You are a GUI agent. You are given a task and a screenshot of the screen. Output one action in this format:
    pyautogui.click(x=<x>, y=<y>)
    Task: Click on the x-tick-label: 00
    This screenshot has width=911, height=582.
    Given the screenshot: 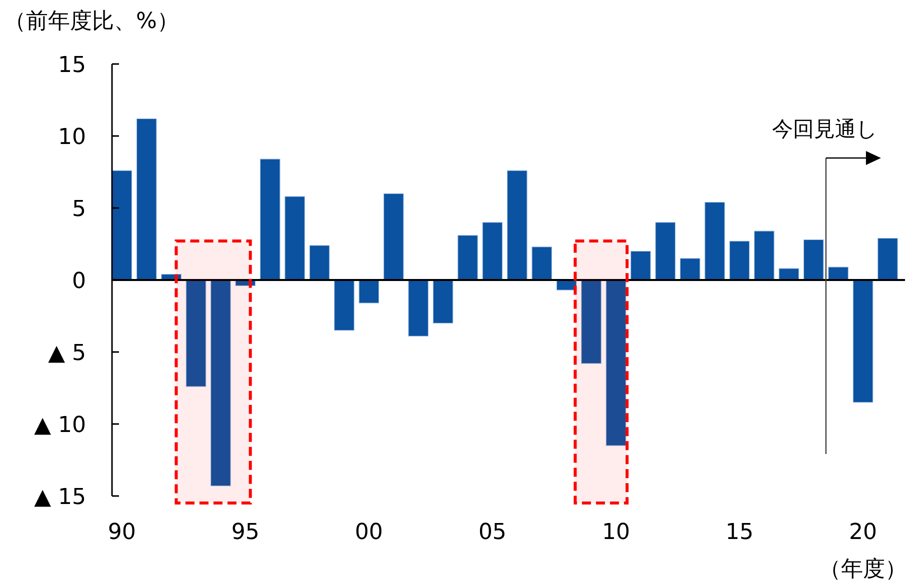 What is the action you would take?
    pyautogui.click(x=368, y=532)
    